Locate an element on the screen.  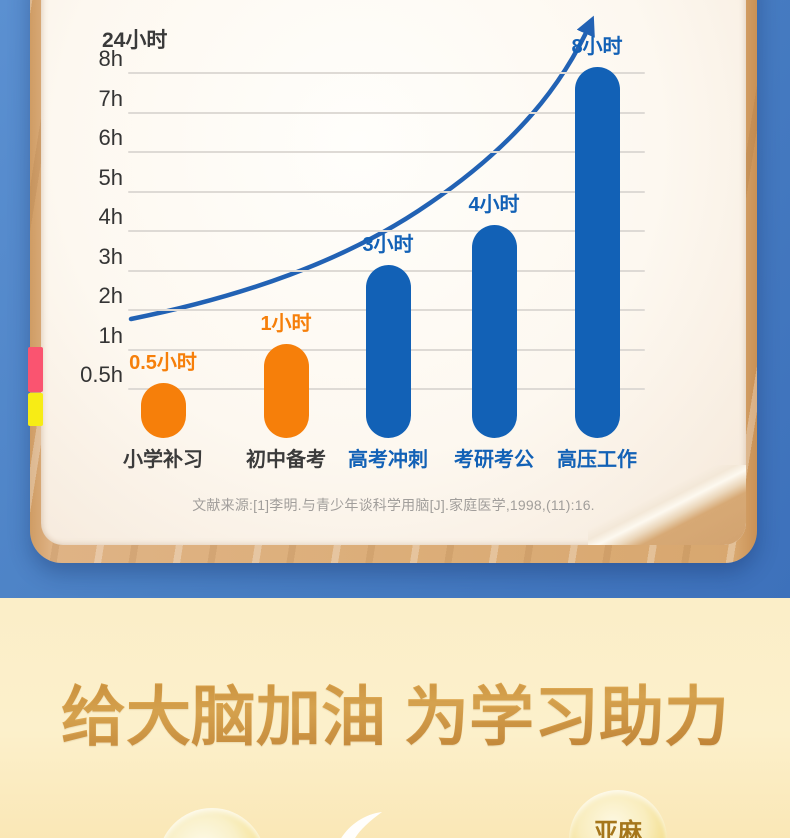
promo-headline: 给大脑加油 为学习助力 is located at coordinates (395, 711).